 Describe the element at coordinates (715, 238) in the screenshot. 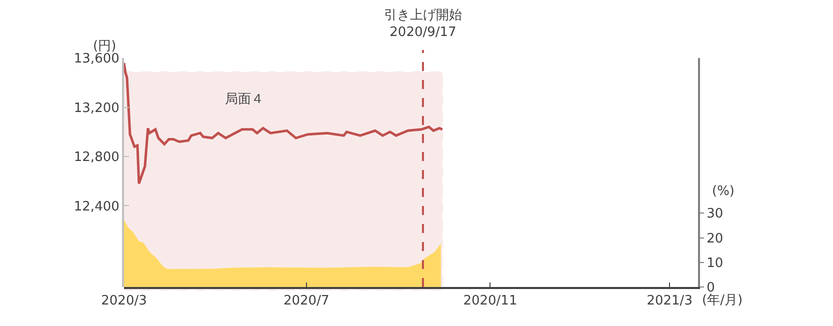

I see `y2-tick-label: 20` at that location.